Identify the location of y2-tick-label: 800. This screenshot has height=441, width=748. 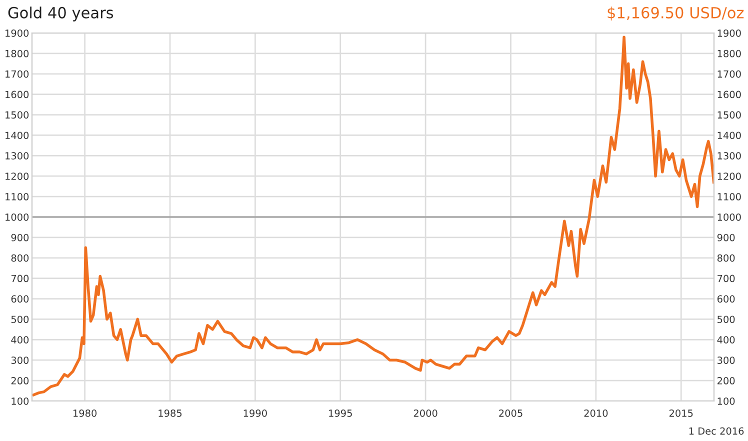
(726, 258).